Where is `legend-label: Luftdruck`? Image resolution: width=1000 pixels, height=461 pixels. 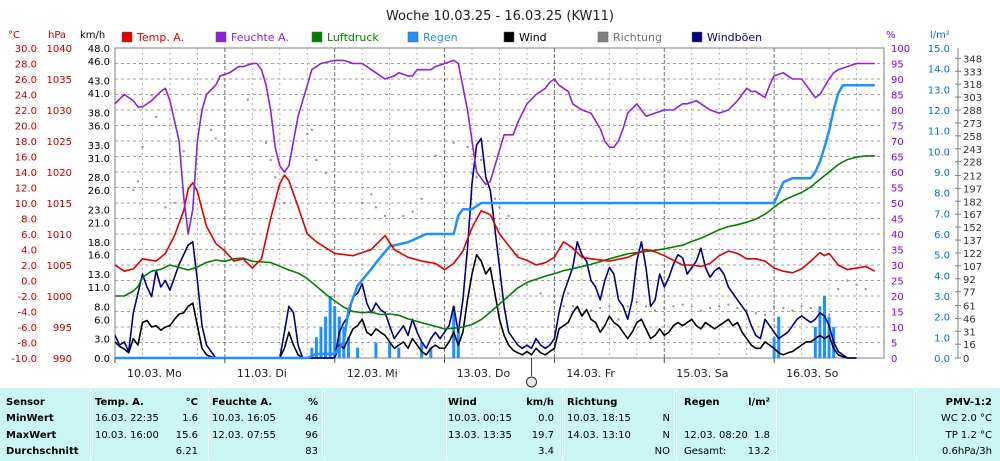 legend-label: Luftdruck is located at coordinates (353, 37).